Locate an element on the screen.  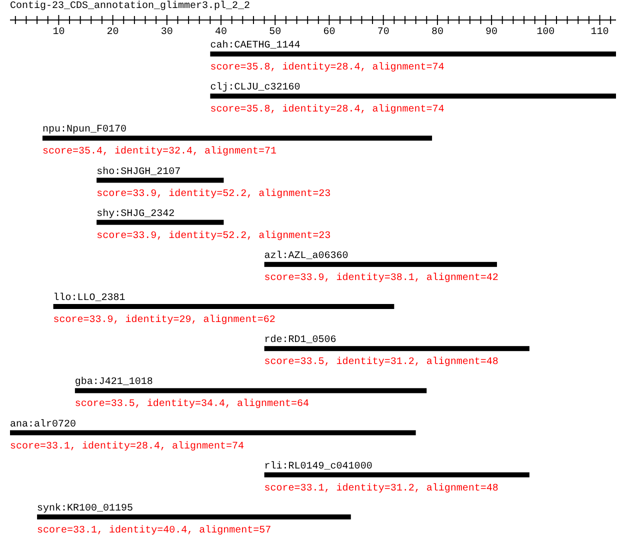
y-tick-label: rde:RD1_0506 is located at coordinates (300, 340).